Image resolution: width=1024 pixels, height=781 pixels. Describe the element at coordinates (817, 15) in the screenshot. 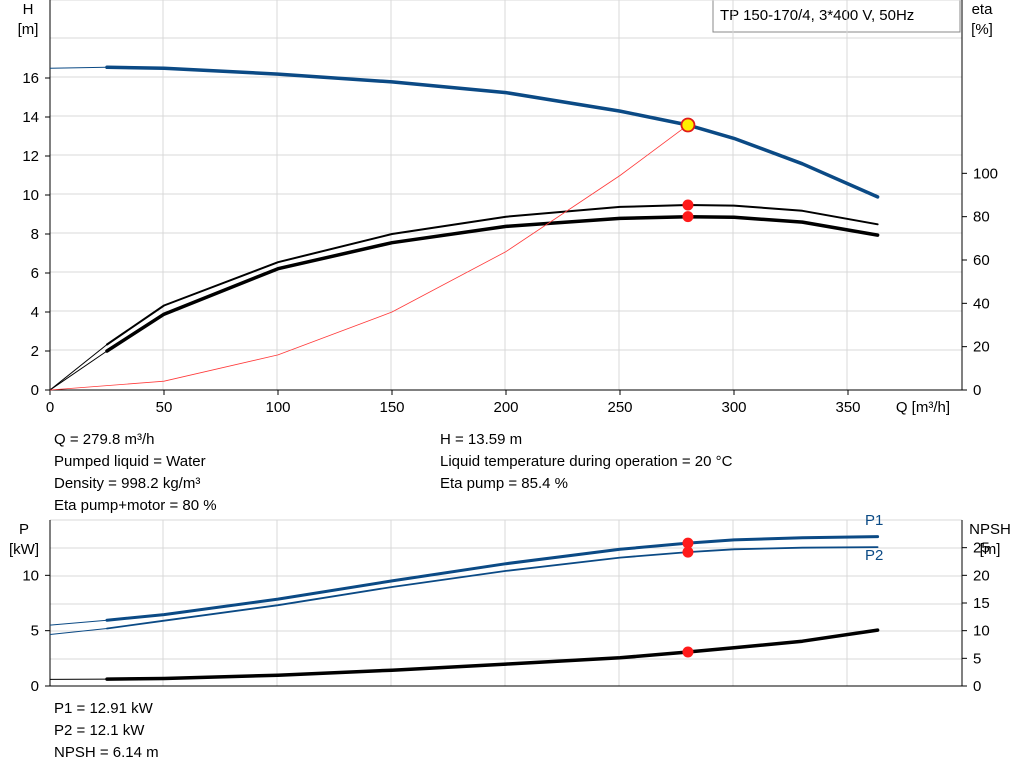

I see `chart-title: TP 150-170/4, 3*400 V, 50Hz` at that location.